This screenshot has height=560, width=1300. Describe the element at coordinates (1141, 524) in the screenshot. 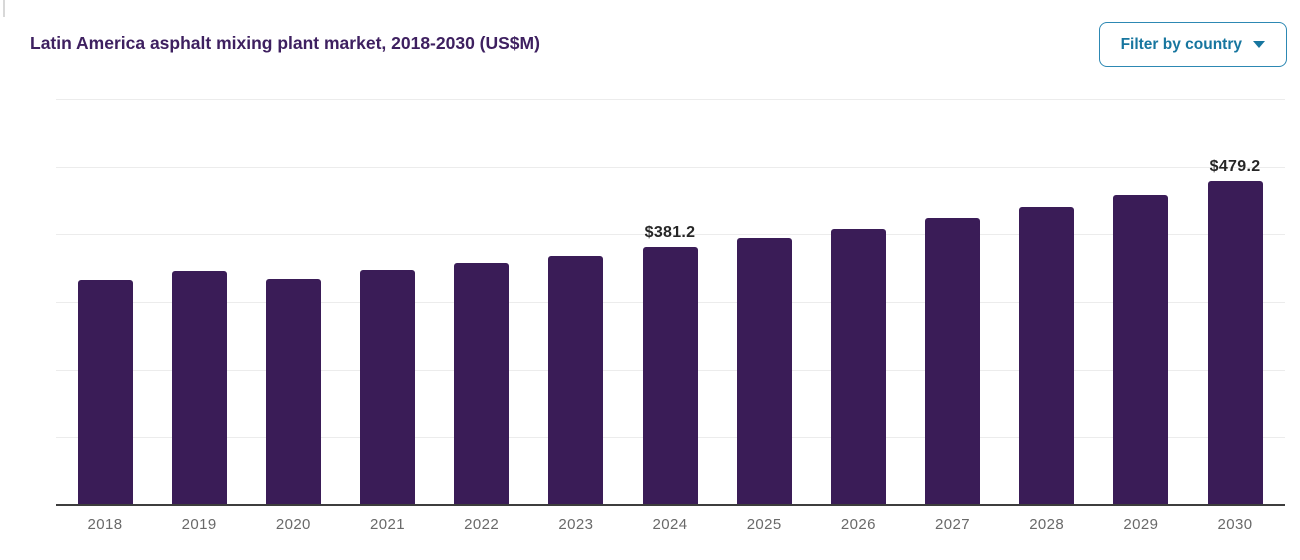

I see `x-tick-2029: 2029` at that location.